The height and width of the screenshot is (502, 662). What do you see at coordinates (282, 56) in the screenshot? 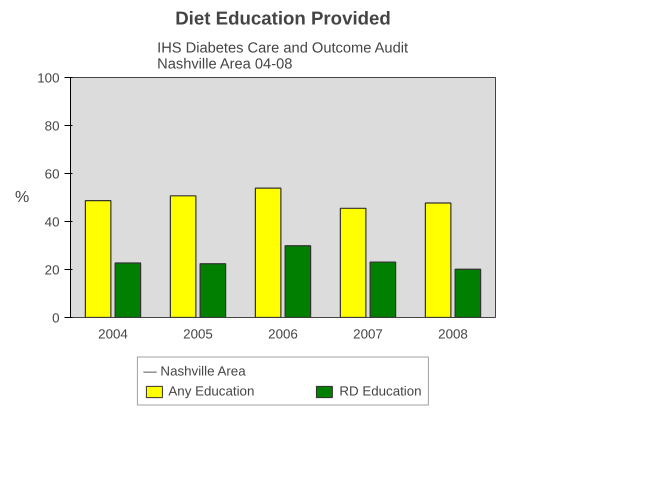
I see `chart-subtitle: IHS Diabetes Care and Outcome Audit Nashville Area 04-08` at bounding box center [282, 56].